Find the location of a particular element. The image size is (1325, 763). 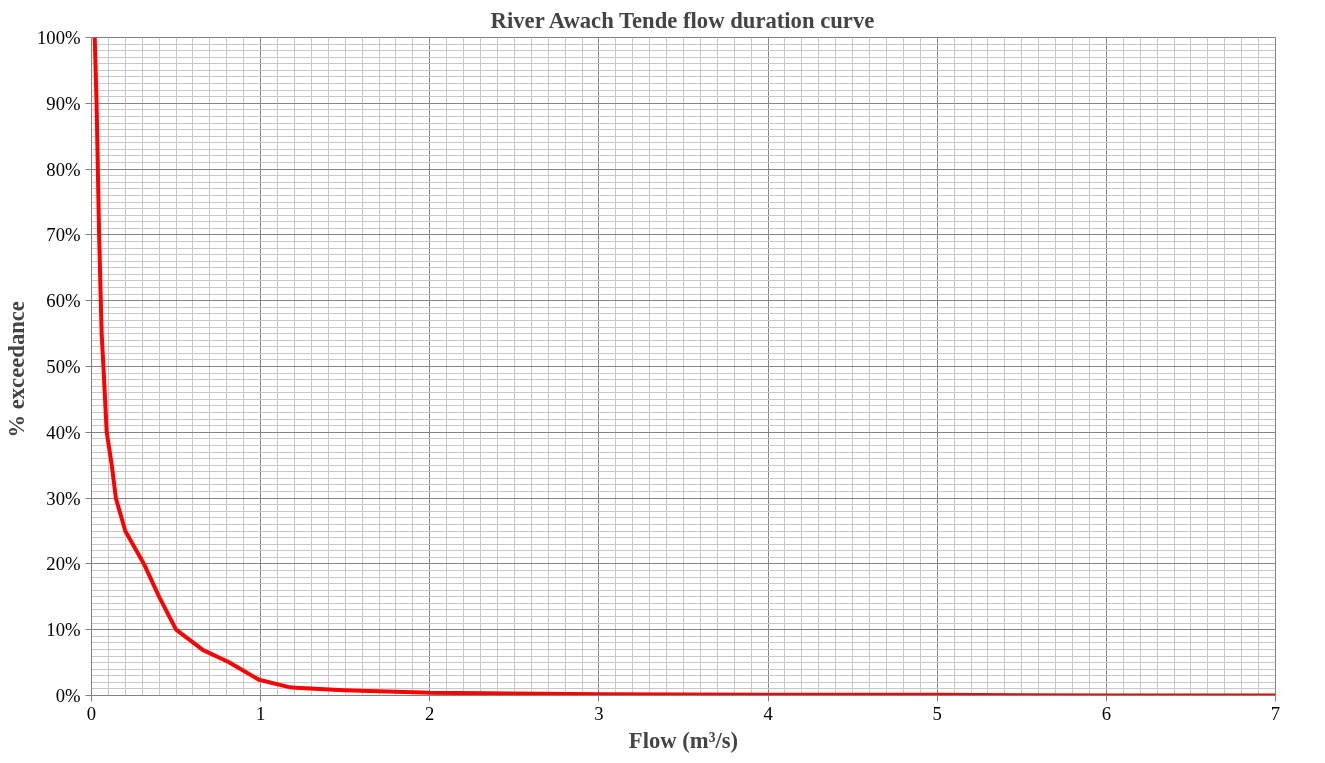

y-tick-label: 90% is located at coordinates (63, 103).